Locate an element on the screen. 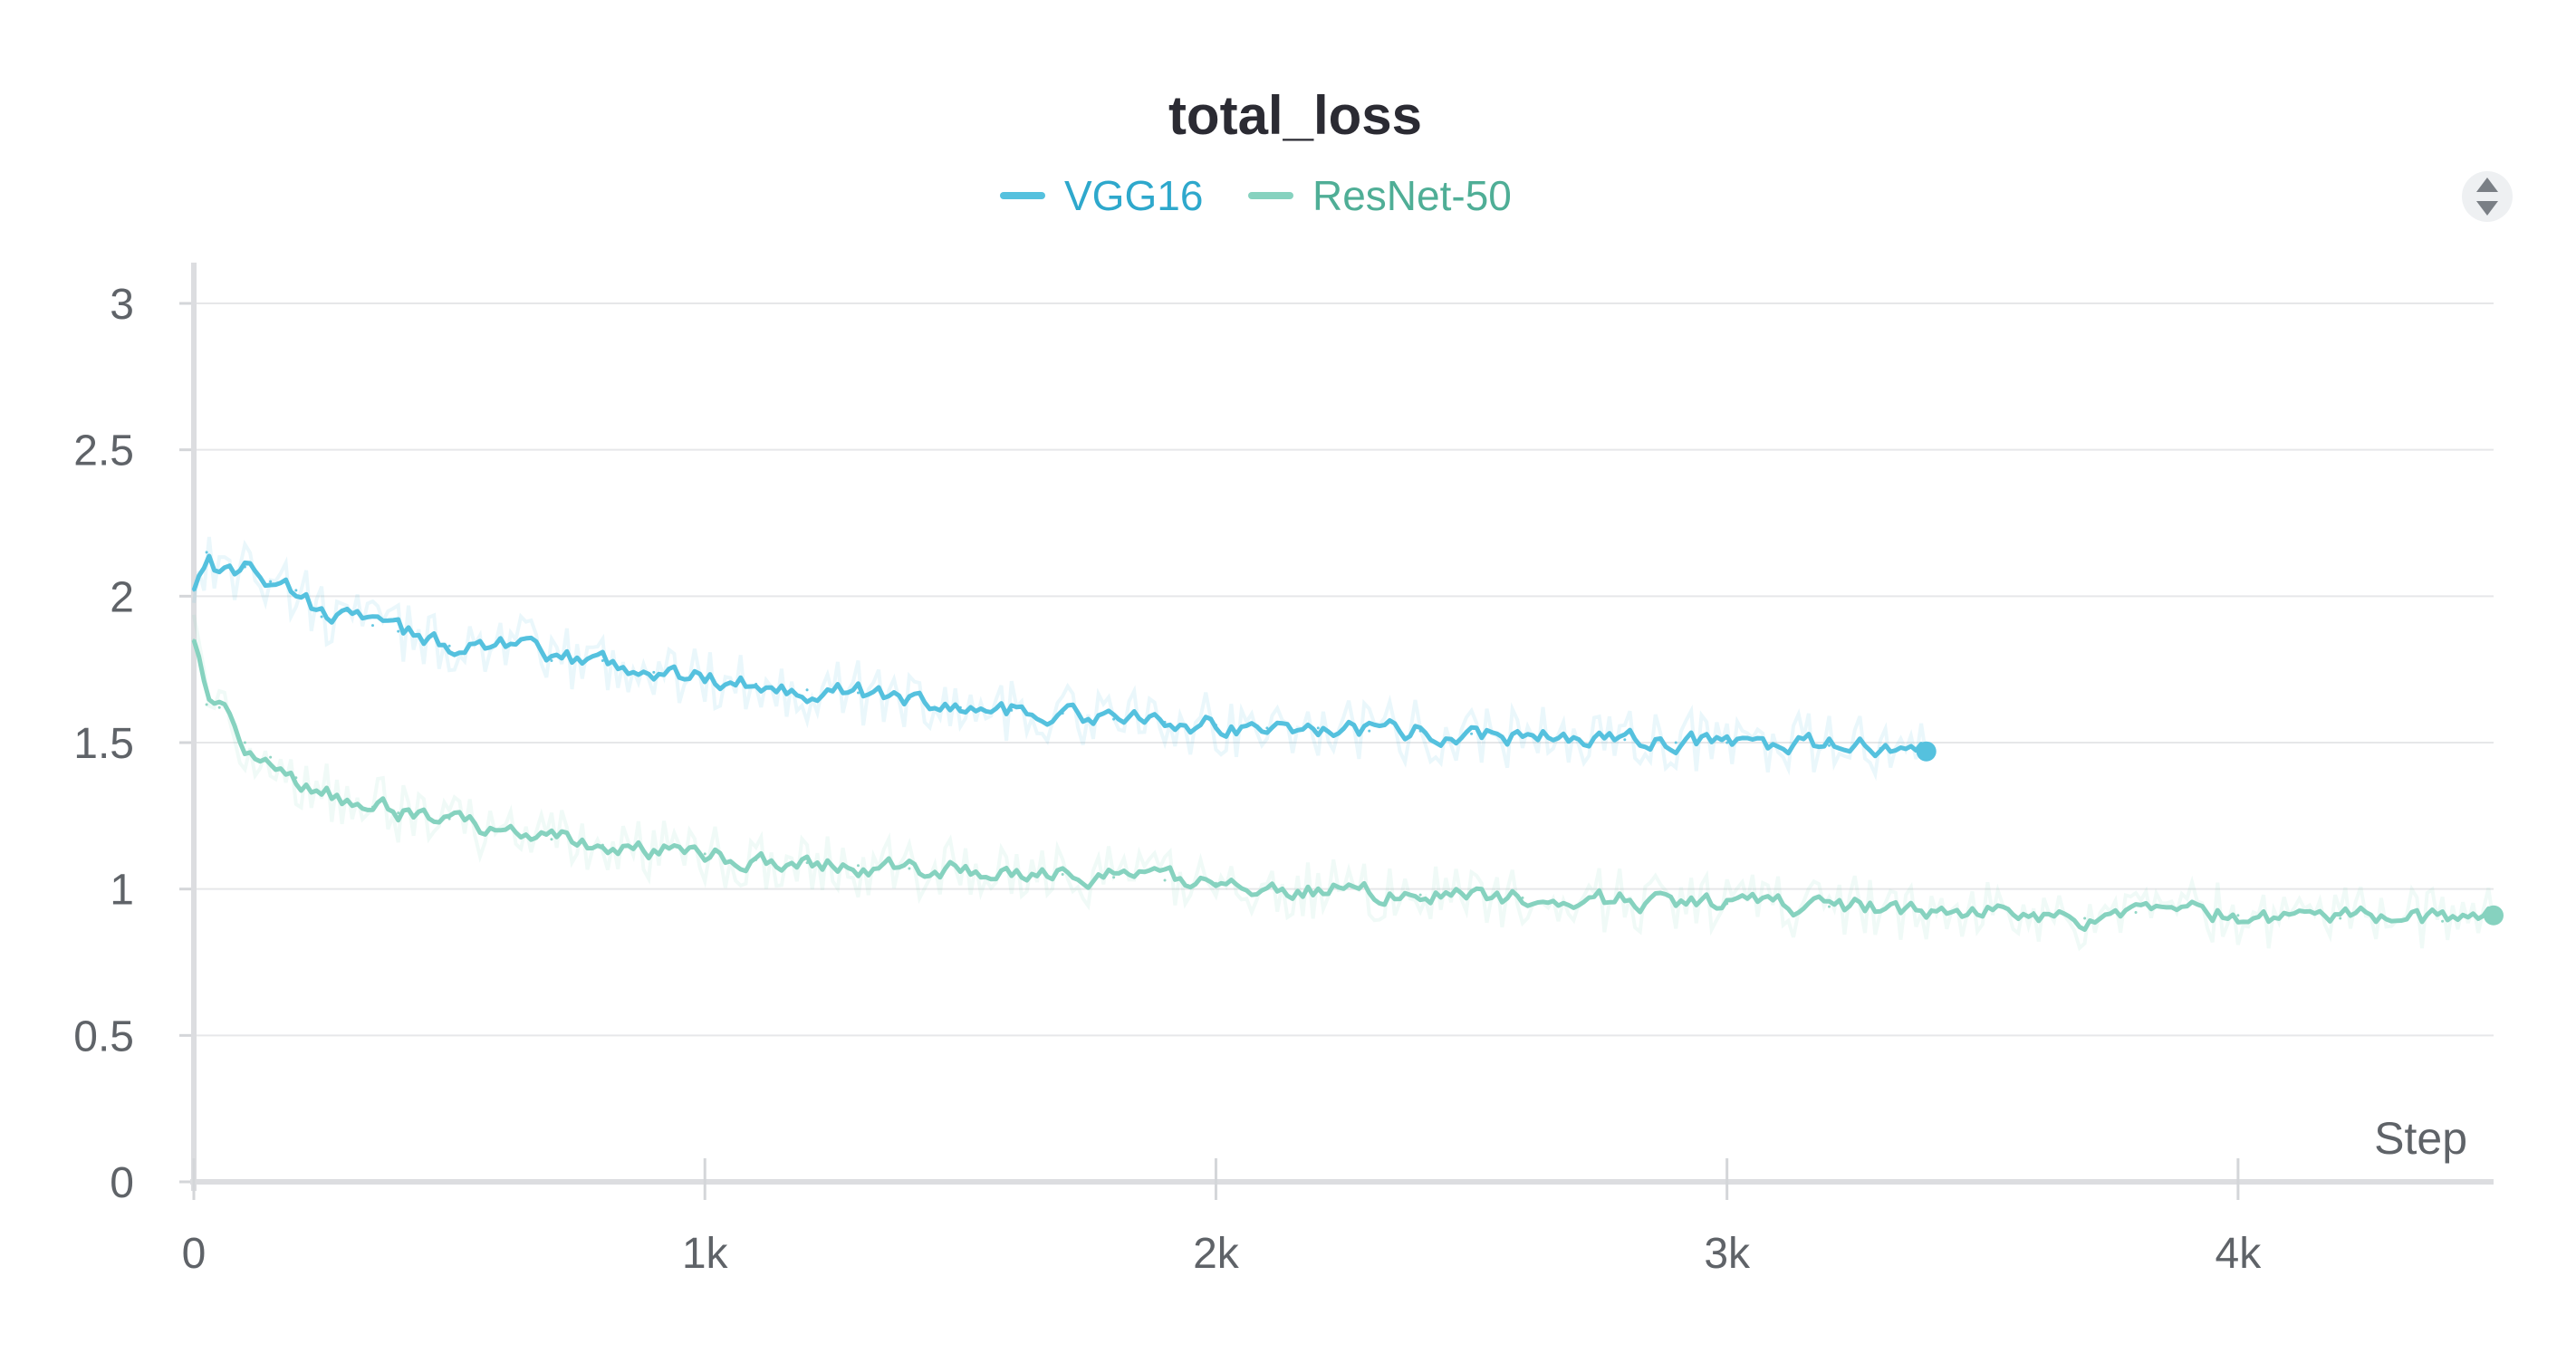 This screenshot has width=2576, height=1353. legend: VGG16 ResNet-50 is located at coordinates (1256, 195).